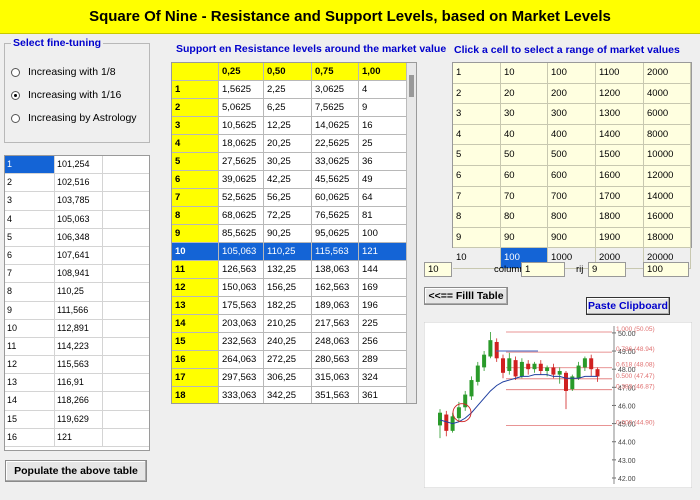  I want to click on market-value-cell: 500, so click(572, 155).